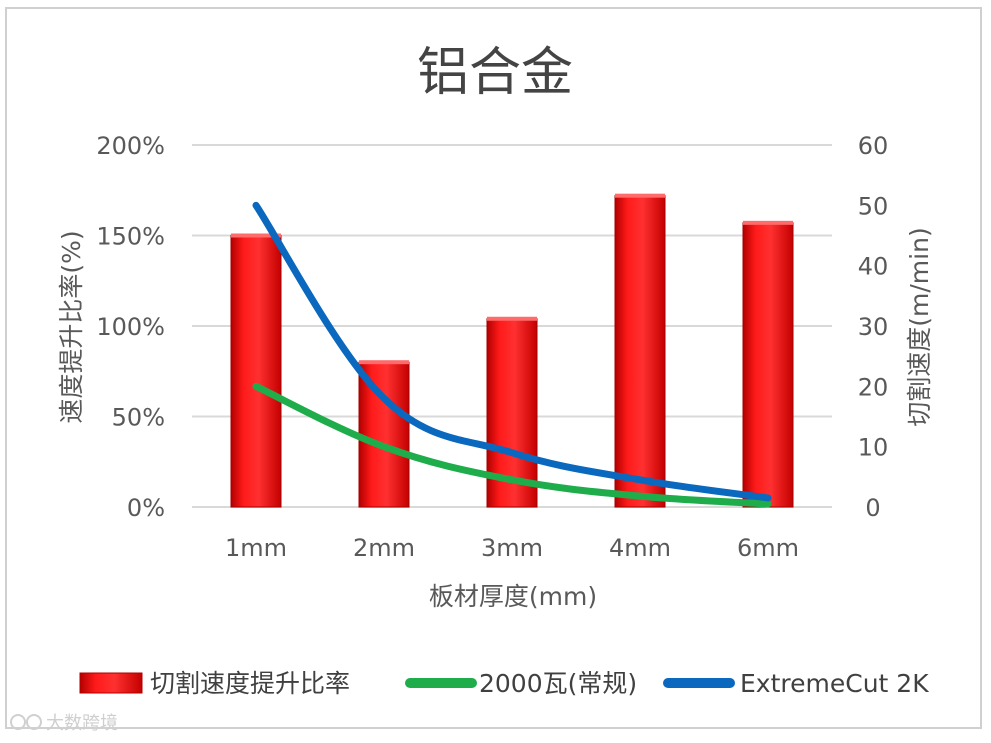  I want to click on y2-tick-label: 30, so click(873, 327).